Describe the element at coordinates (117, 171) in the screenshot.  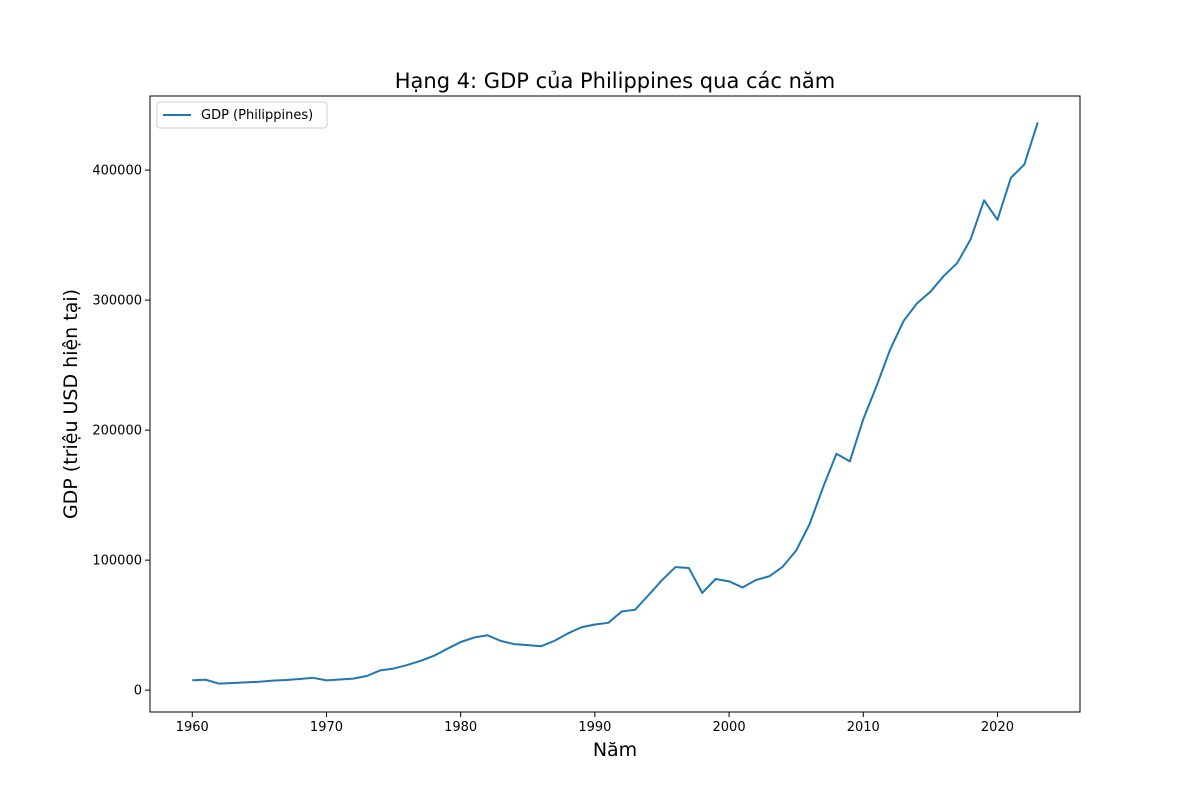
I see `y-tick-label: 400000` at that location.